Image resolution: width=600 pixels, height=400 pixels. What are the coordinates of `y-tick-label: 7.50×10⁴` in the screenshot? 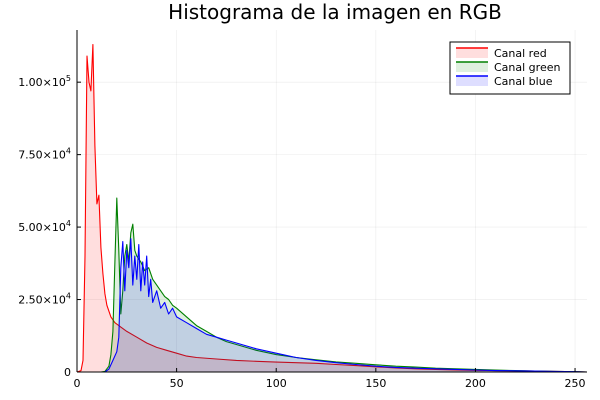 It's located at (44, 154).